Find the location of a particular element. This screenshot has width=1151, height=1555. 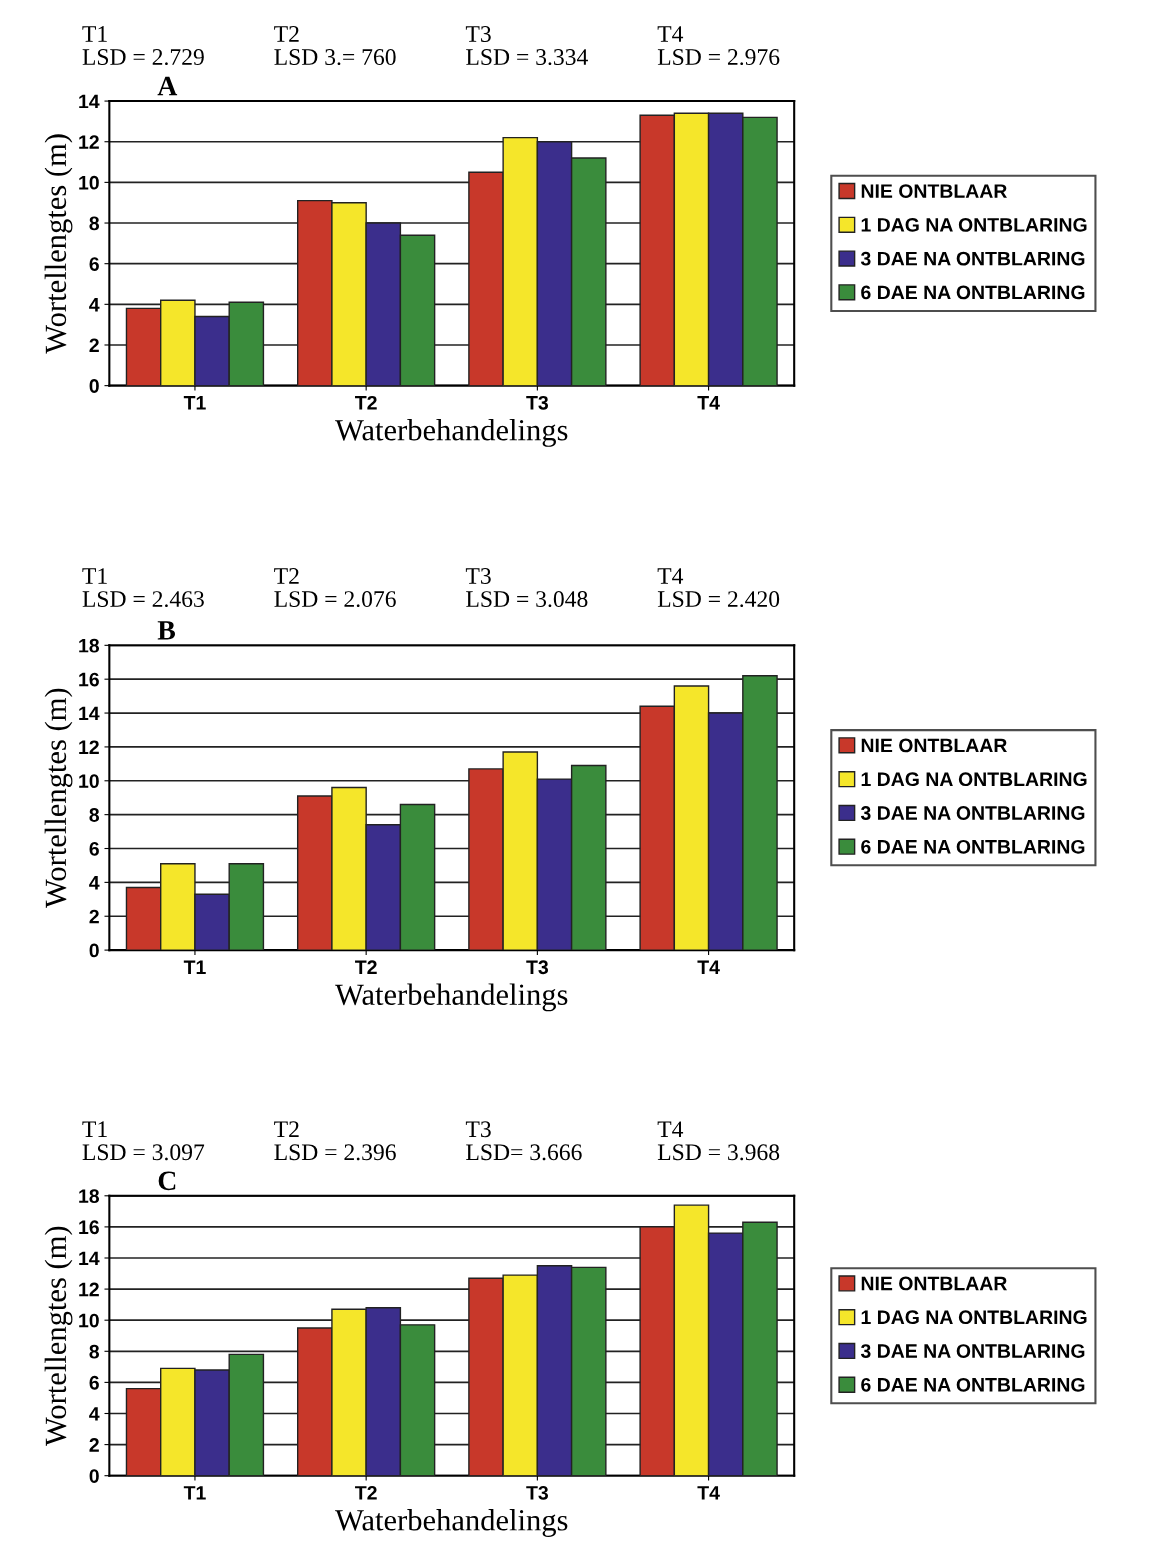

text: T2 LSD 3.= 760 is located at coordinates (335, 46).